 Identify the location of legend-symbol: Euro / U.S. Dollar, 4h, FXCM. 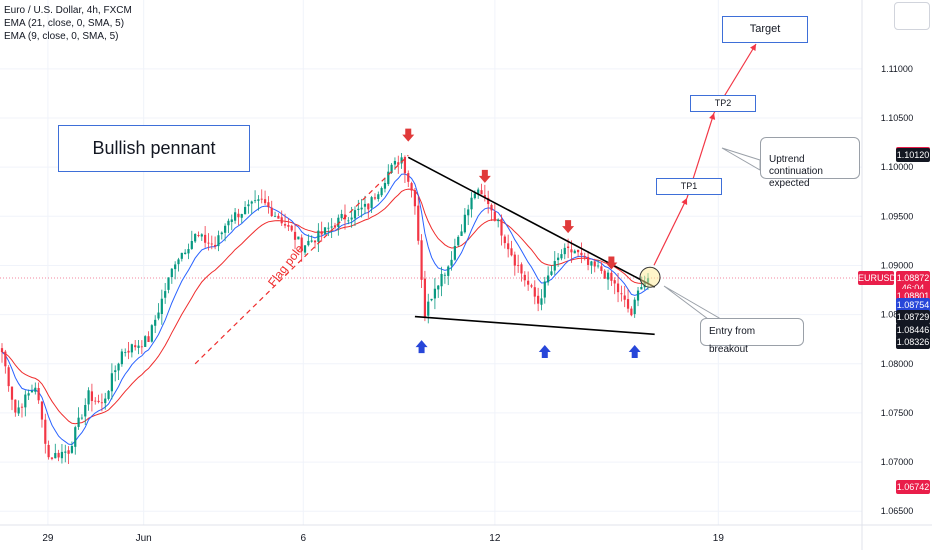
(68, 10).